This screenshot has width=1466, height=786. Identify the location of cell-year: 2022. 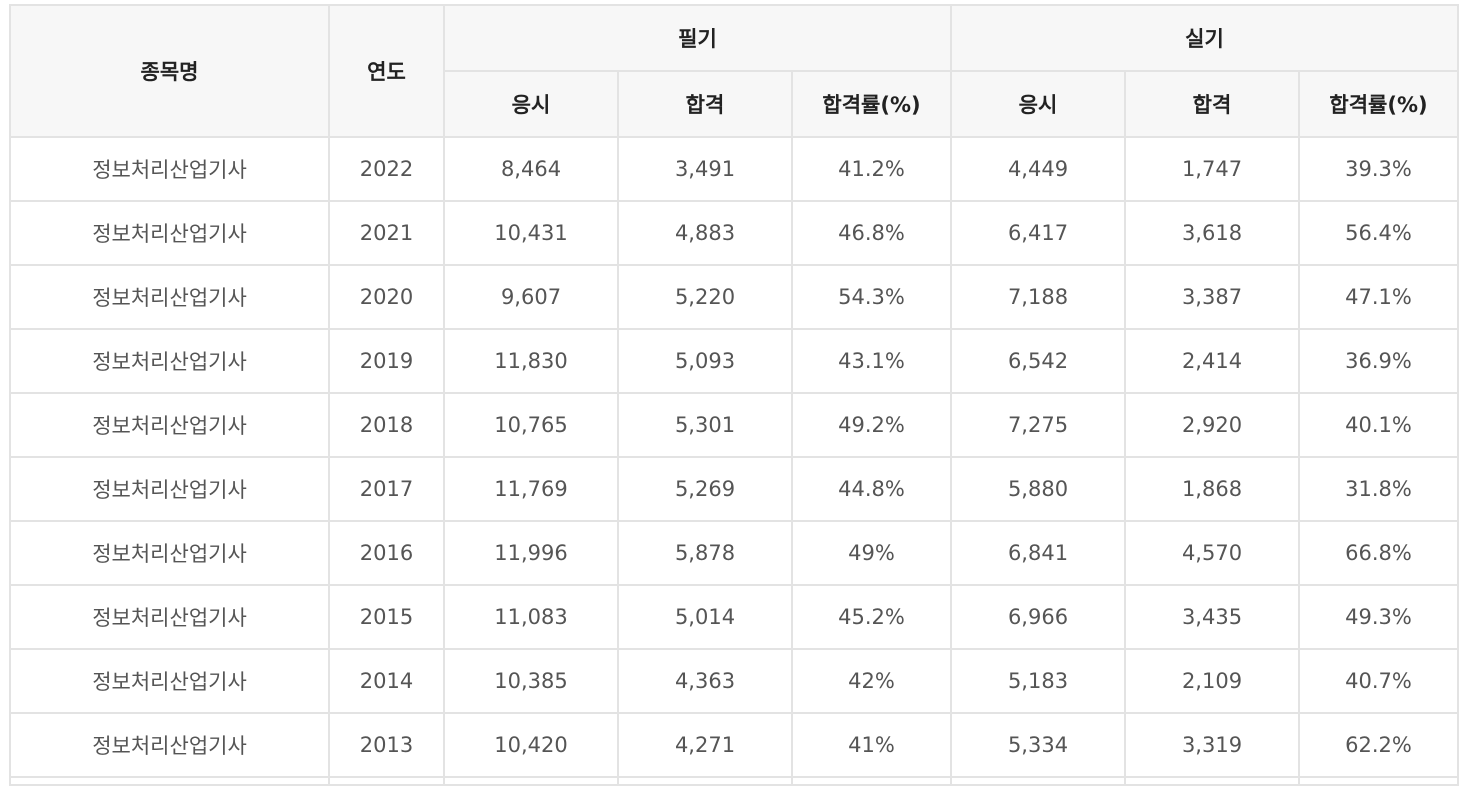
(386, 169).